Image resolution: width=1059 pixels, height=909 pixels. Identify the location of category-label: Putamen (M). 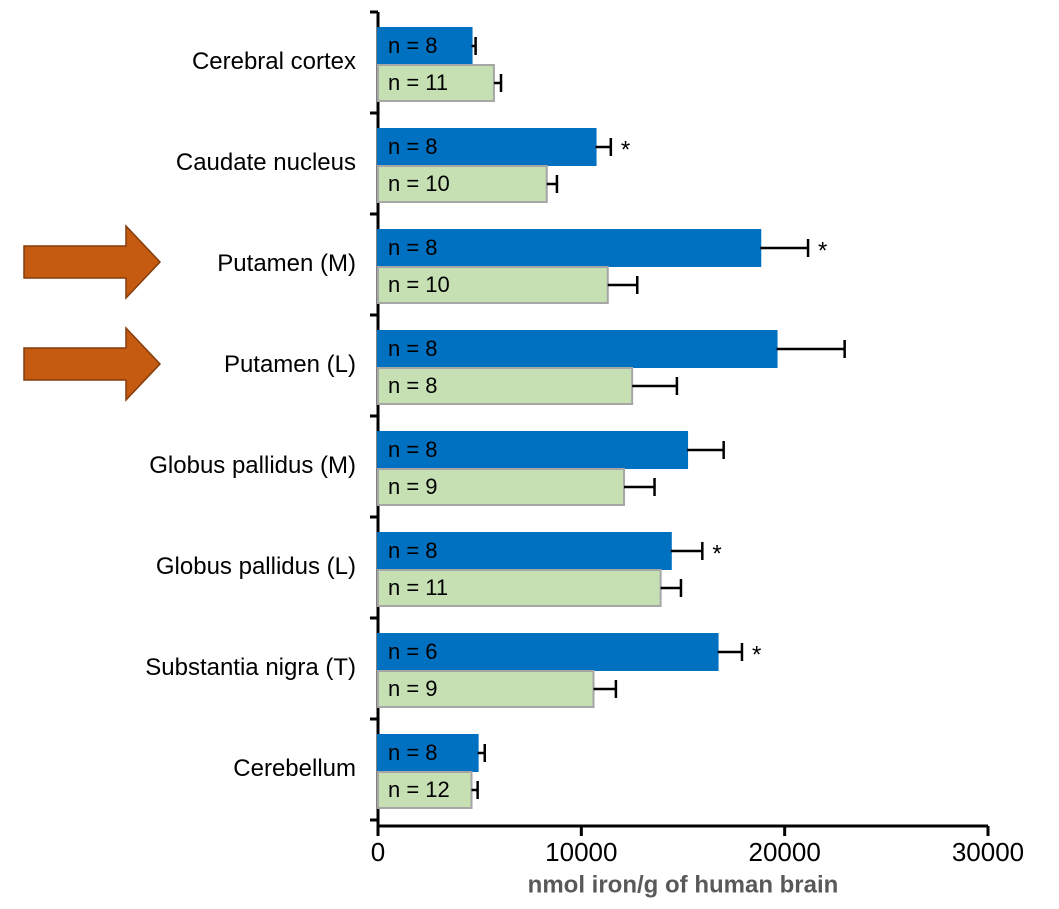
(286, 263).